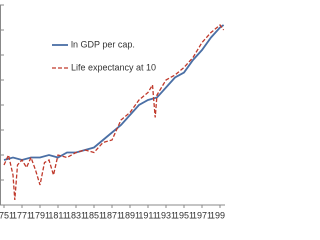  What do you see at coordinates (7, 215) in the screenshot?
I see `x-tick-label: 1751` at bounding box center [7, 215].